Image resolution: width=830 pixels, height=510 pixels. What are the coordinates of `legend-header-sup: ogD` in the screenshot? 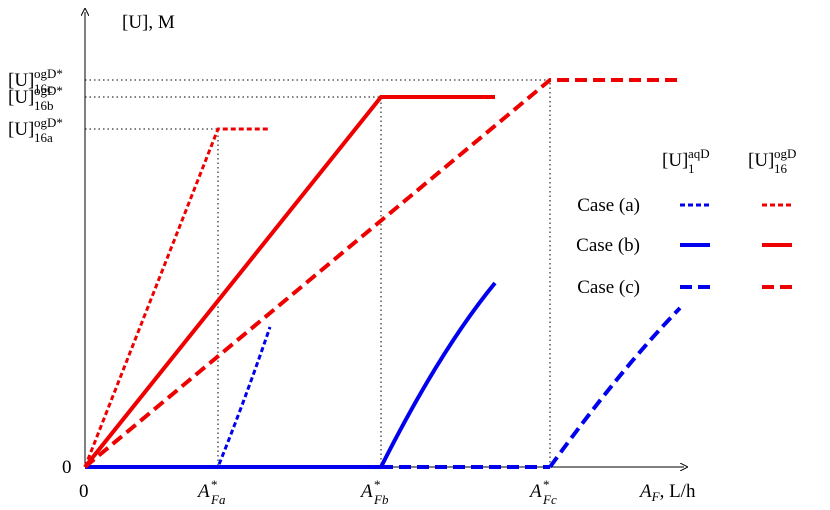 It's located at (785, 153).